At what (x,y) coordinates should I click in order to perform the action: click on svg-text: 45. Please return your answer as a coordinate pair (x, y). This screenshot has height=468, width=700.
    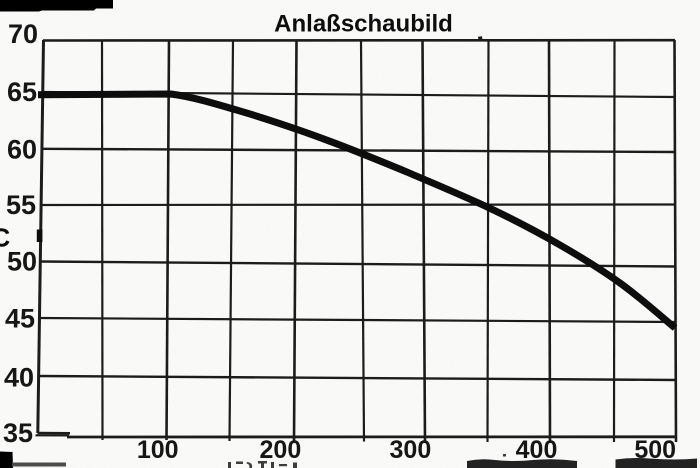
    Looking at the image, I should click on (20, 319).